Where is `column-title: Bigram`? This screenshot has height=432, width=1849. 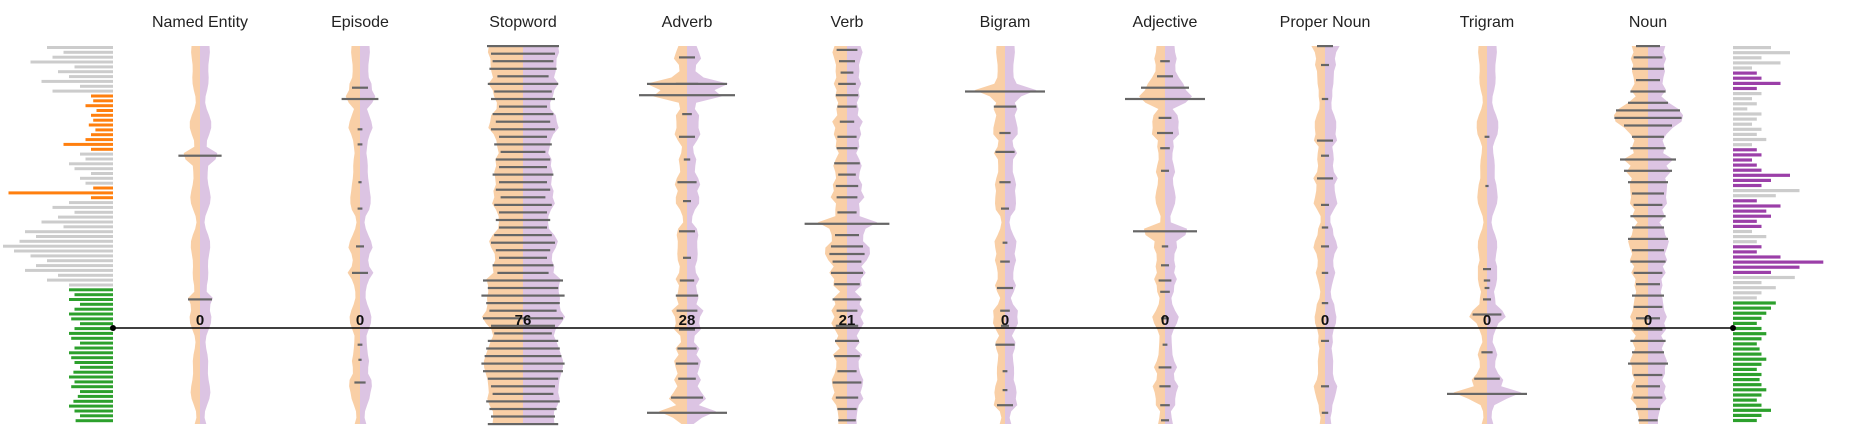
column-title: Bigram is located at coordinates (1005, 22).